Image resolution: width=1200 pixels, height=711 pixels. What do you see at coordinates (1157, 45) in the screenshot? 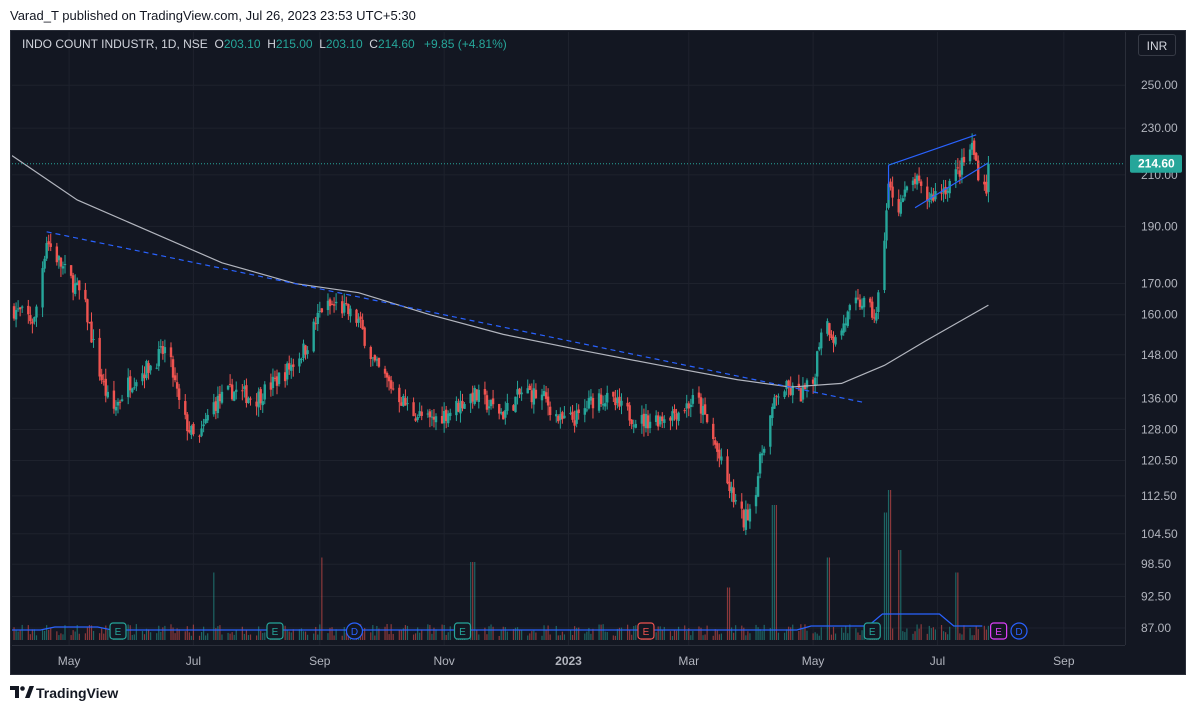
I see `currency-button: INR` at bounding box center [1157, 45].